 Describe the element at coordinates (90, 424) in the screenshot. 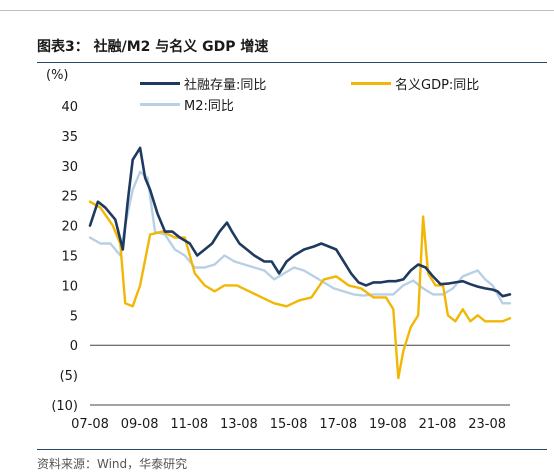

I see `x-tick-label: 07-08` at that location.